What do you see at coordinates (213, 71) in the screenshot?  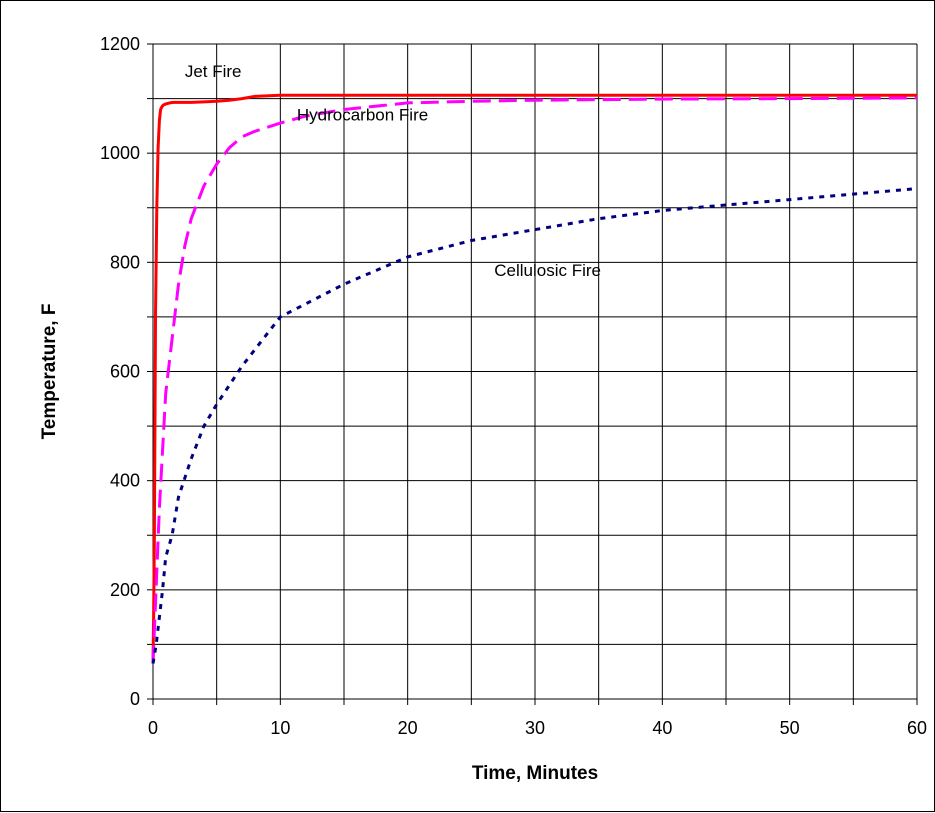 I see `annotation-label: Jet Fire` at bounding box center [213, 71].